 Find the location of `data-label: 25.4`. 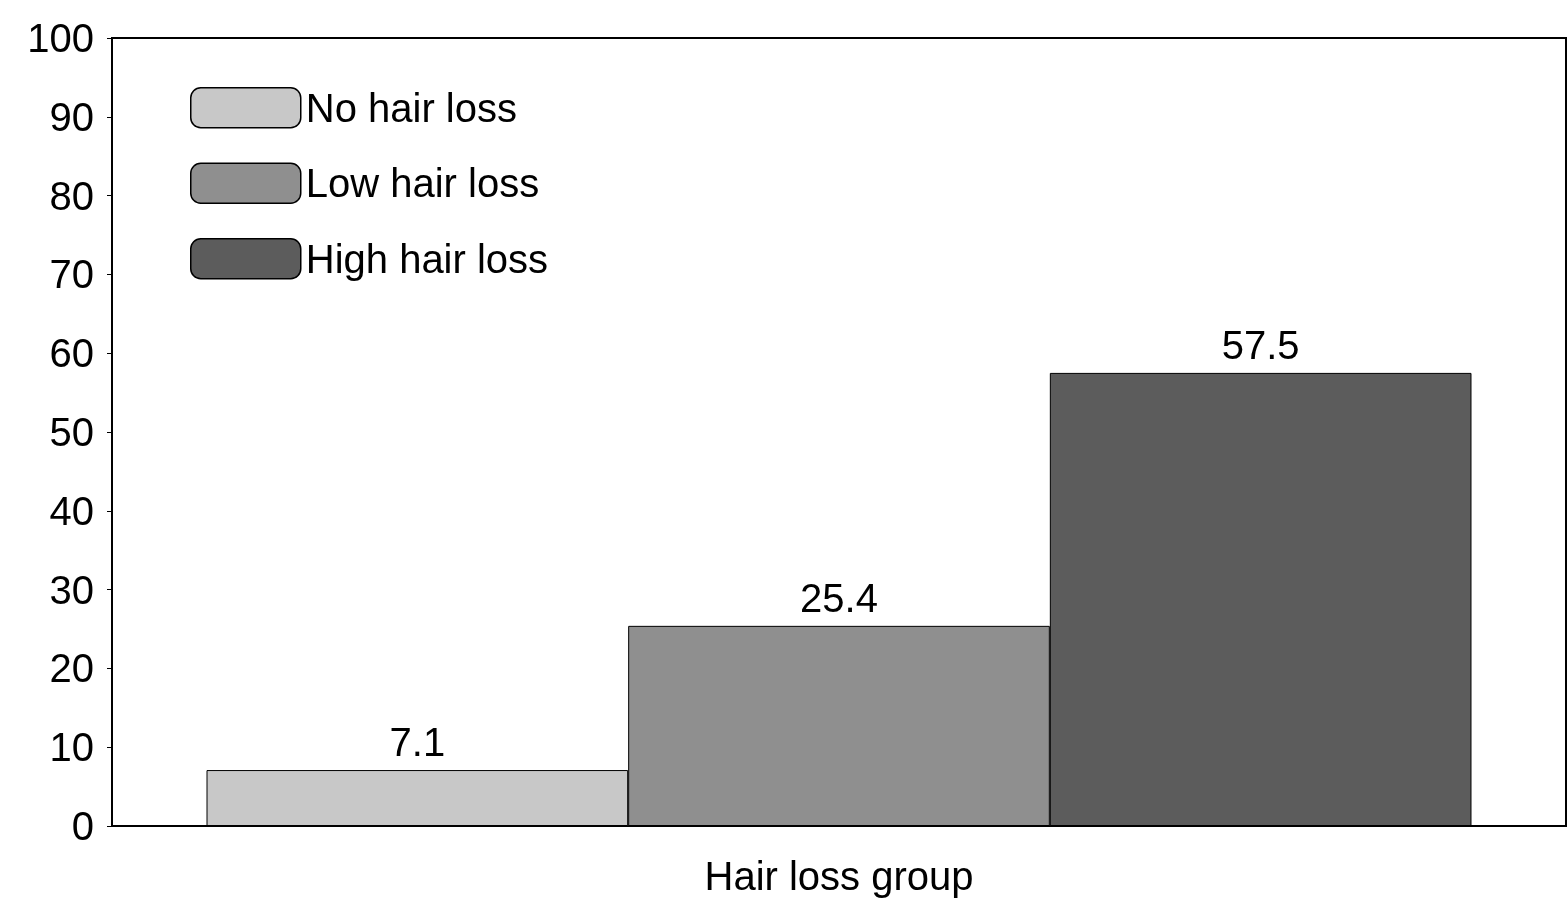

data-label: 25.4 is located at coordinates (839, 597).